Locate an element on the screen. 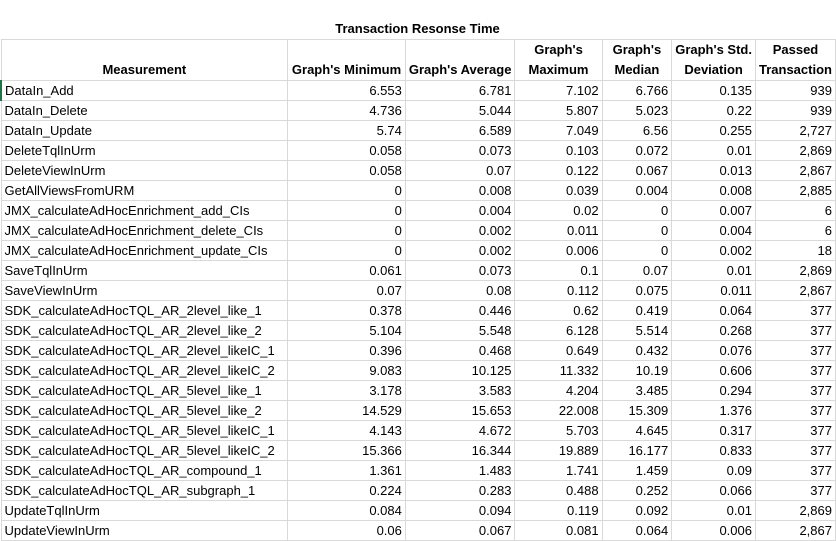  cell-median: 0.419 is located at coordinates (637, 310).